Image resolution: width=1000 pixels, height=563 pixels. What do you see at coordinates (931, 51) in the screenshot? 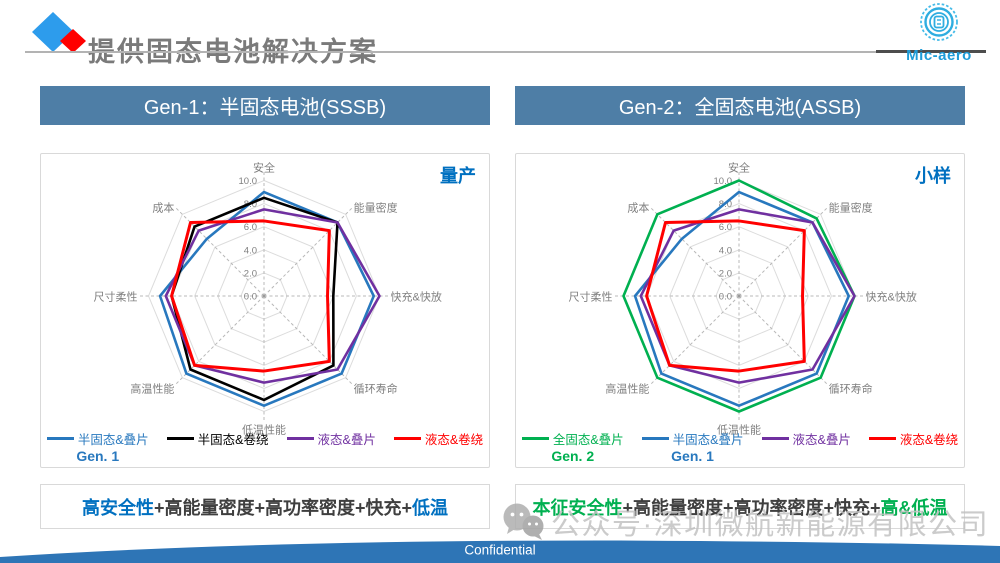
I see `title-underline-dark-segment` at bounding box center [931, 51].